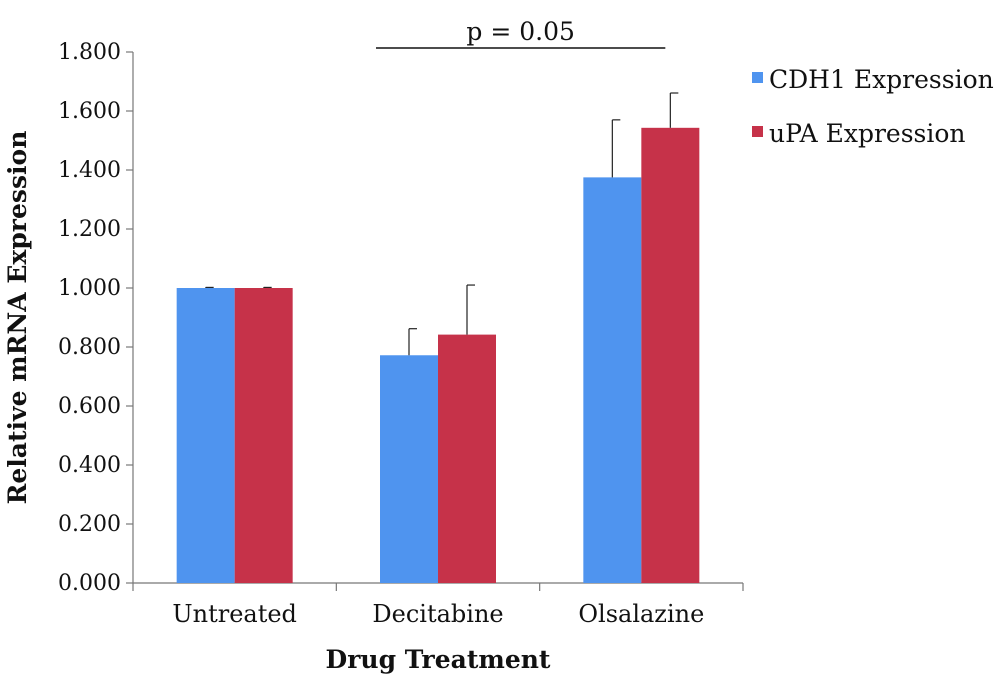 This screenshot has width=1000, height=682. I want to click on x-category-label: Decitabine, so click(437, 614).